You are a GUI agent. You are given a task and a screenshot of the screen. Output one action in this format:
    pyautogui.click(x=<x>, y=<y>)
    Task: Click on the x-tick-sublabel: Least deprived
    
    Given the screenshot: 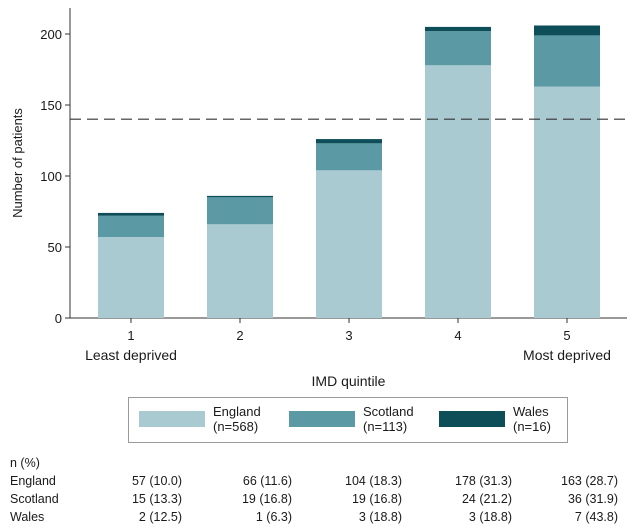 What is the action you would take?
    pyautogui.click(x=131, y=355)
    